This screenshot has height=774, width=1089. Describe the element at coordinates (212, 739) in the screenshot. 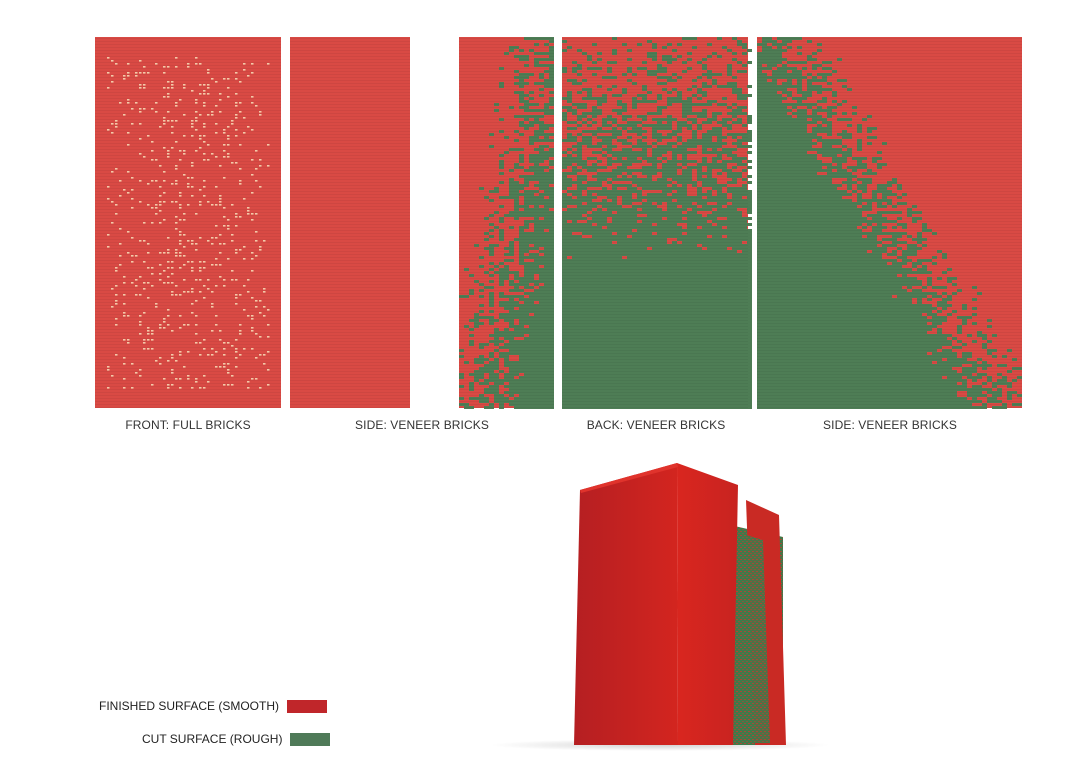

I see `legend-label-cut: CUT SURFACE (ROUGH)` at that location.